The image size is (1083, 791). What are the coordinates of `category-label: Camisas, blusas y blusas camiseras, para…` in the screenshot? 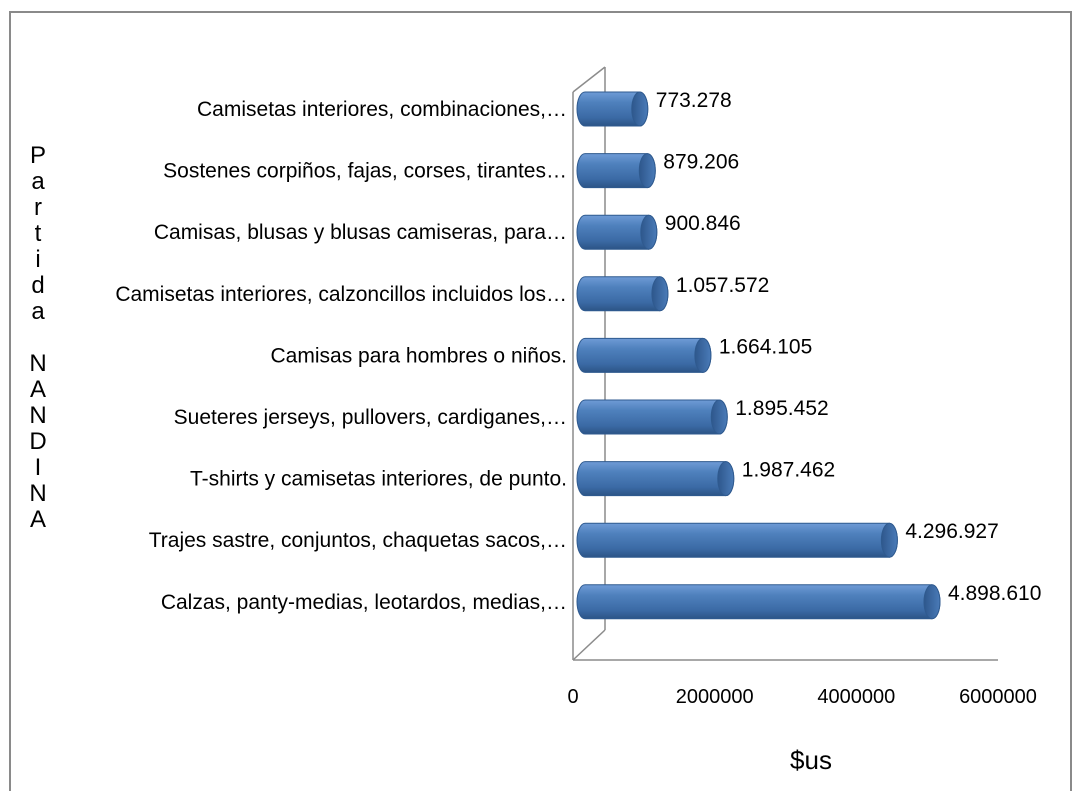 It's located at (360, 232).